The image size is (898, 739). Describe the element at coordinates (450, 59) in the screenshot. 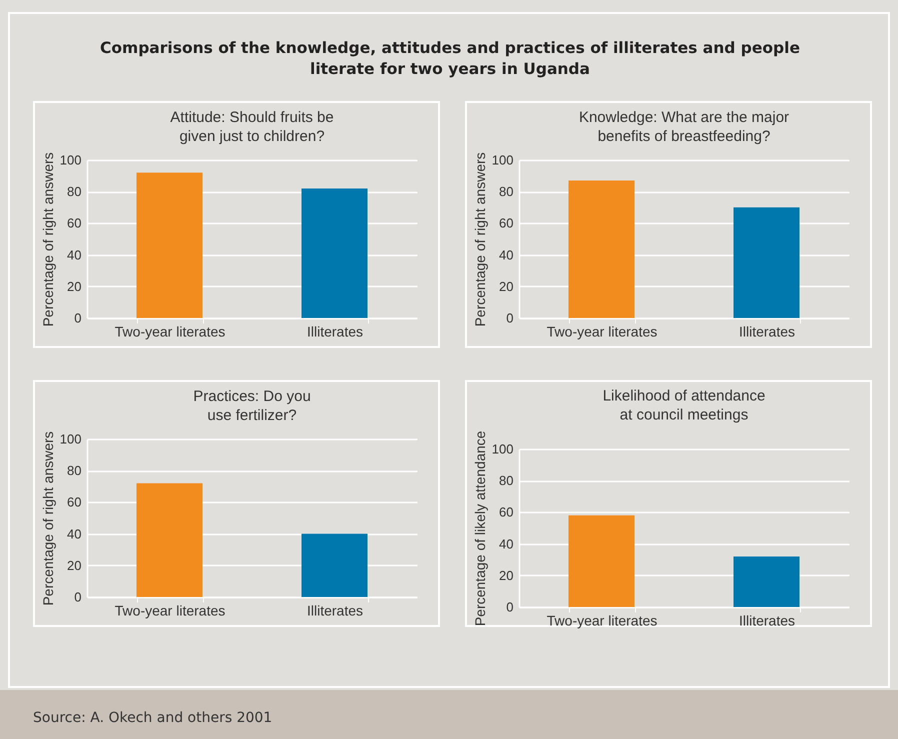

I see `text: Comparisons of the knowledge, attitudes and practices of illiterates and people literate for two years in Uganda` at that location.